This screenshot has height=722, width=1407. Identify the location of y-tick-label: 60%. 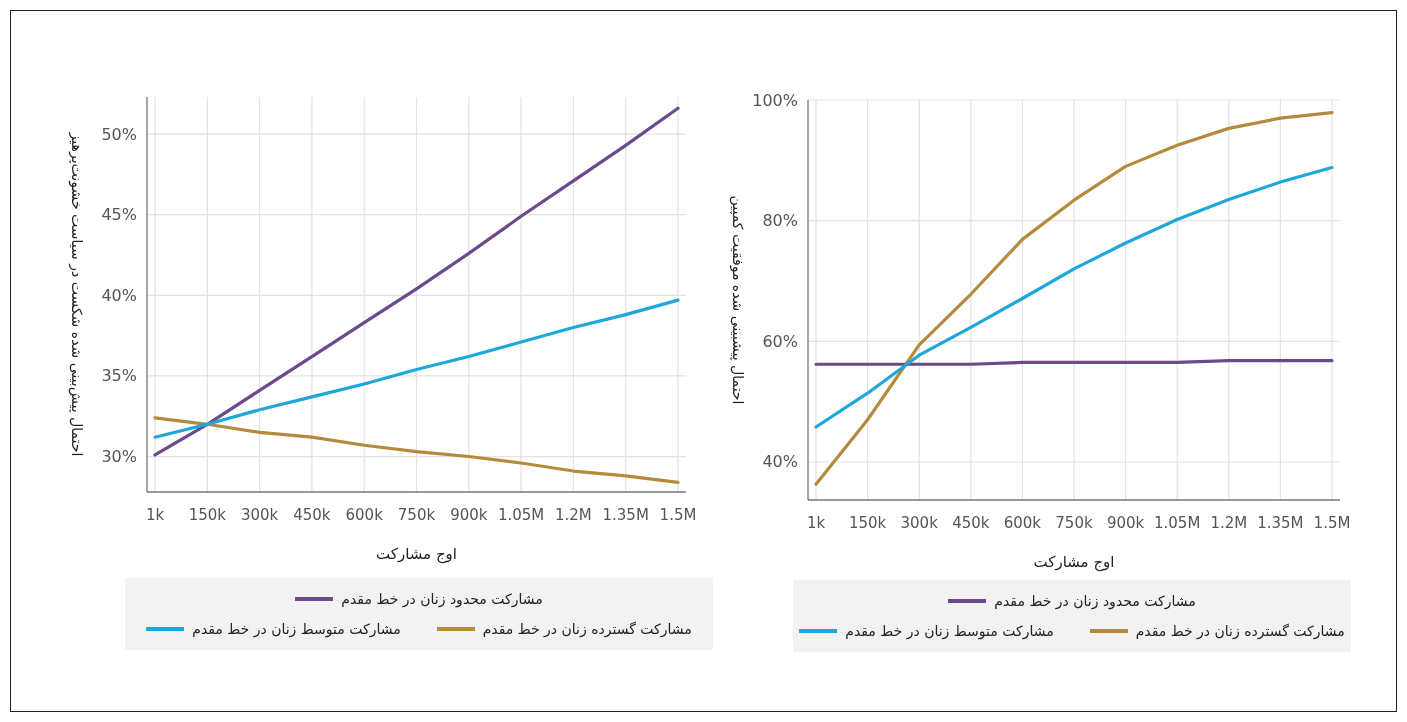
(780, 341).